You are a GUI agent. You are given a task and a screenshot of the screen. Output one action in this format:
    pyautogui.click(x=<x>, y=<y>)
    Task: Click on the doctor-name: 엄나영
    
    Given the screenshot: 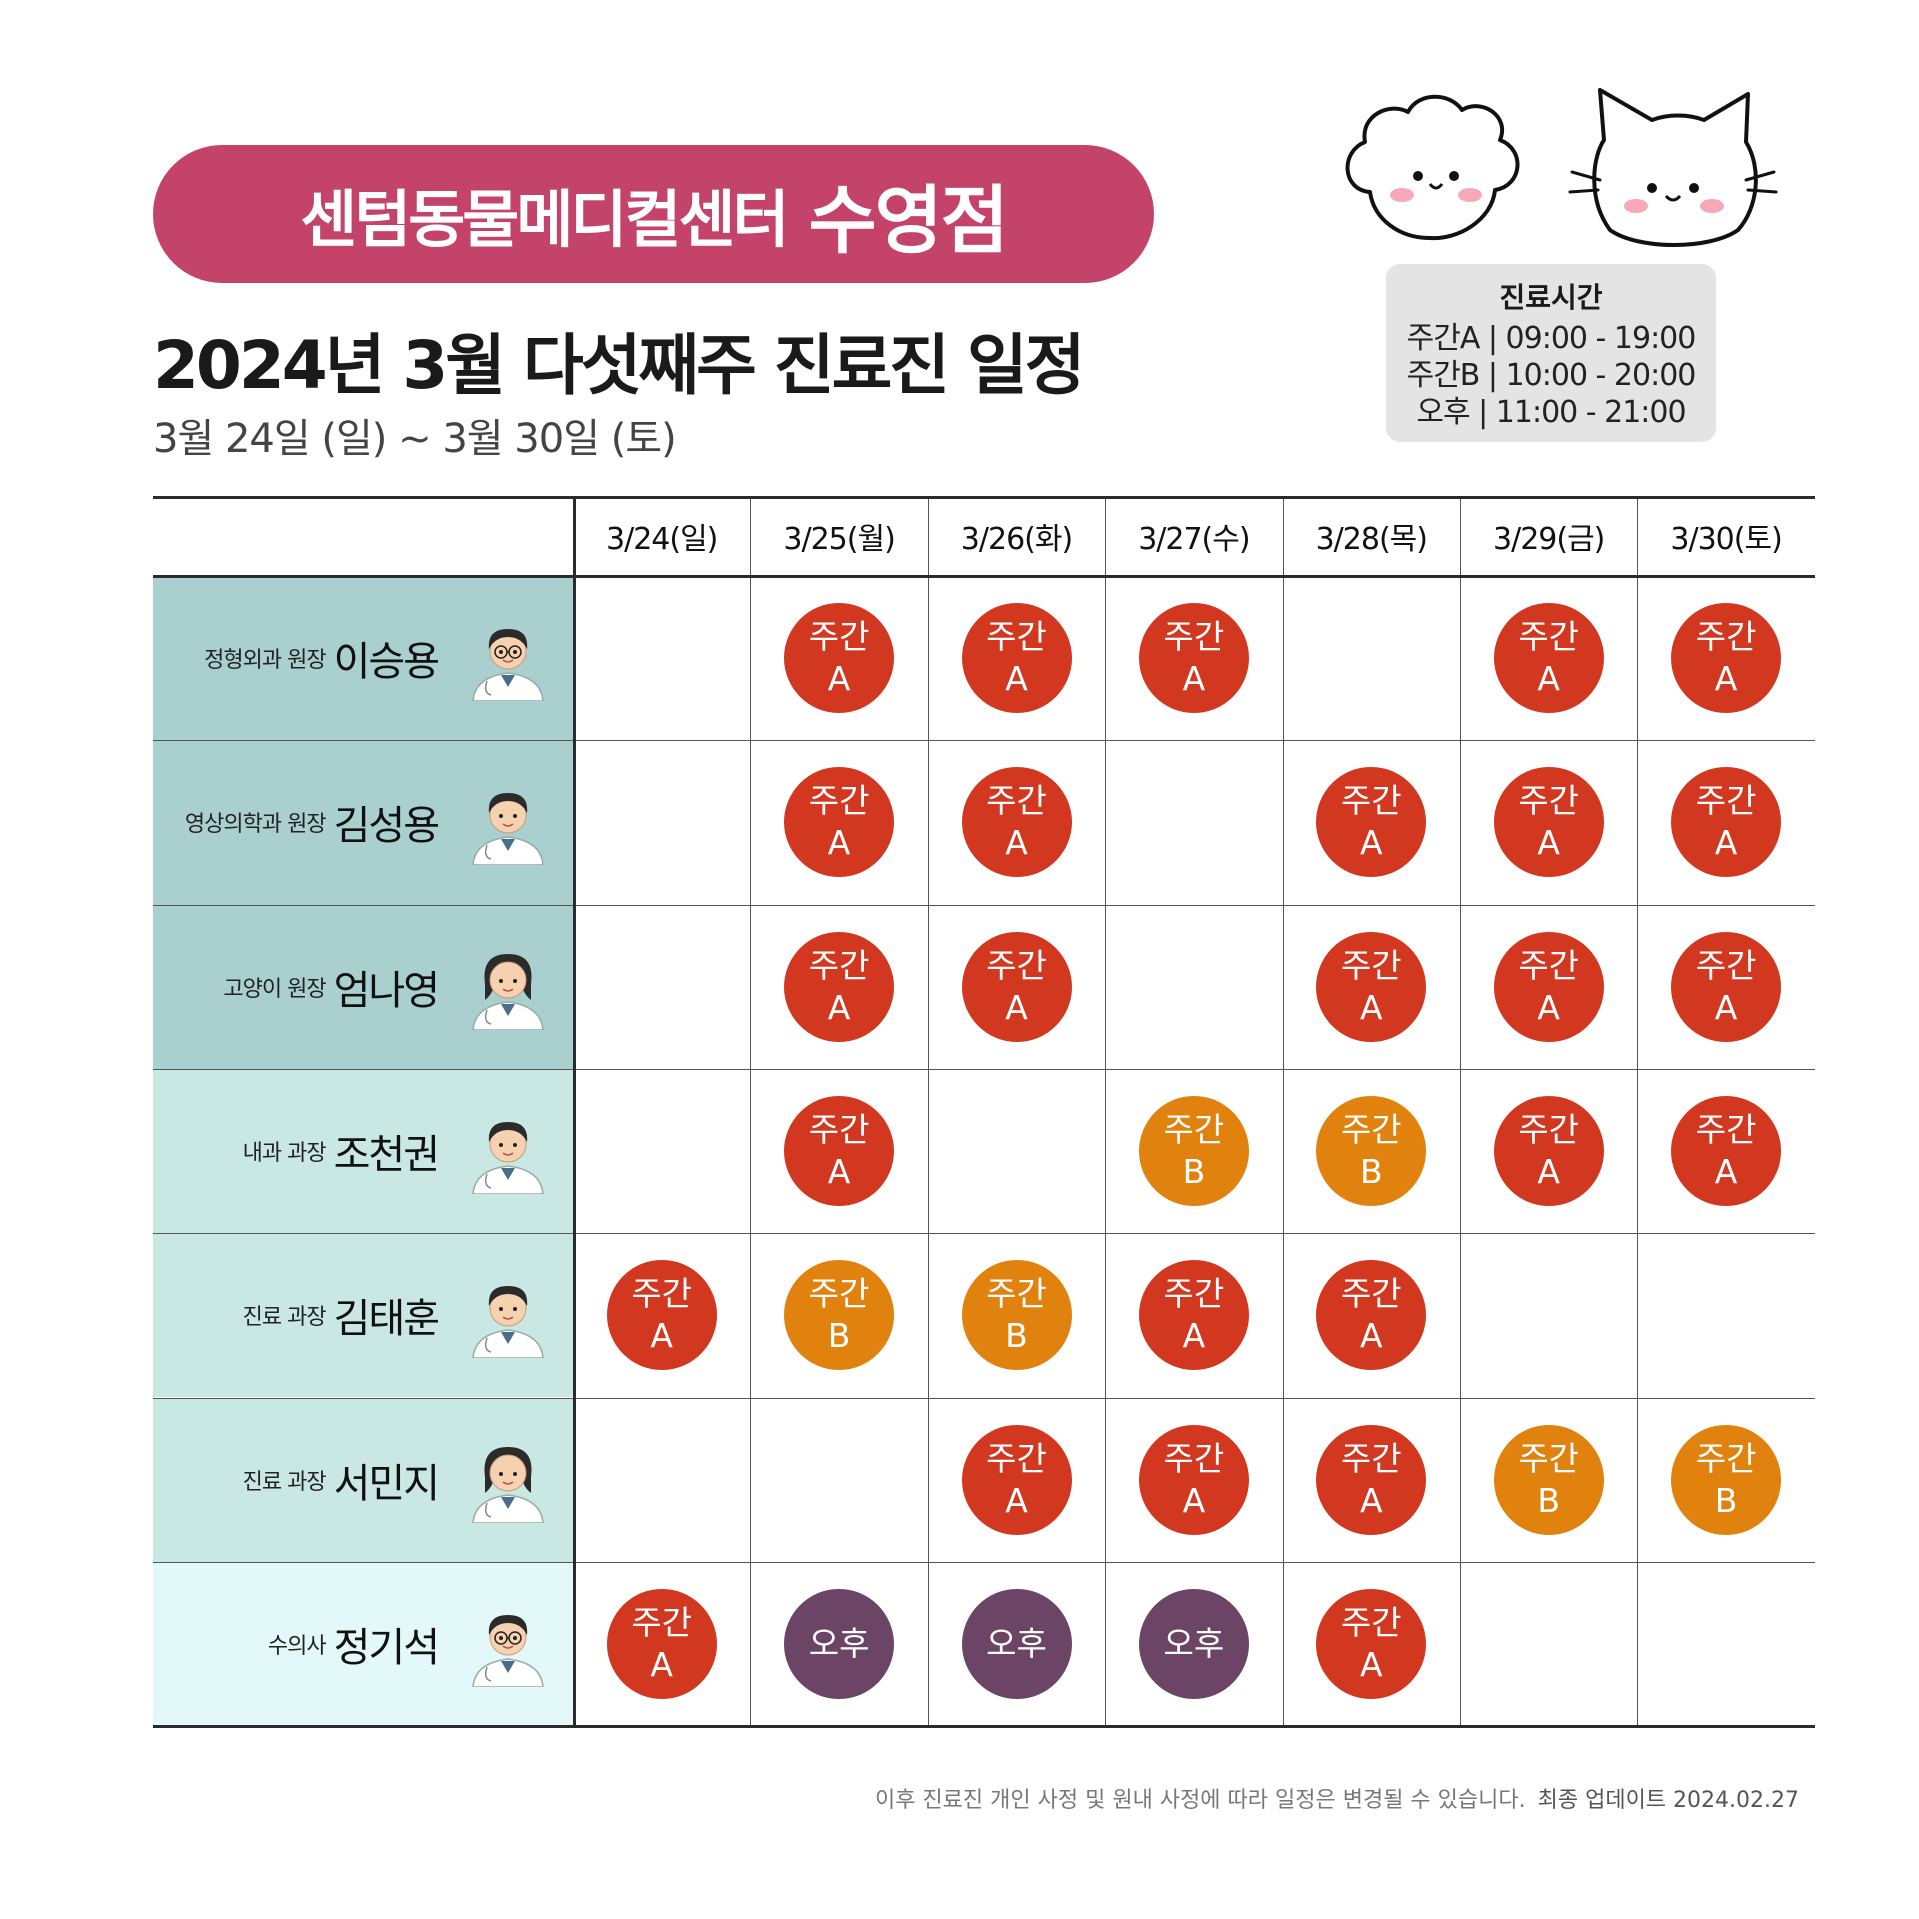 What is the action you would take?
    pyautogui.click(x=386, y=990)
    